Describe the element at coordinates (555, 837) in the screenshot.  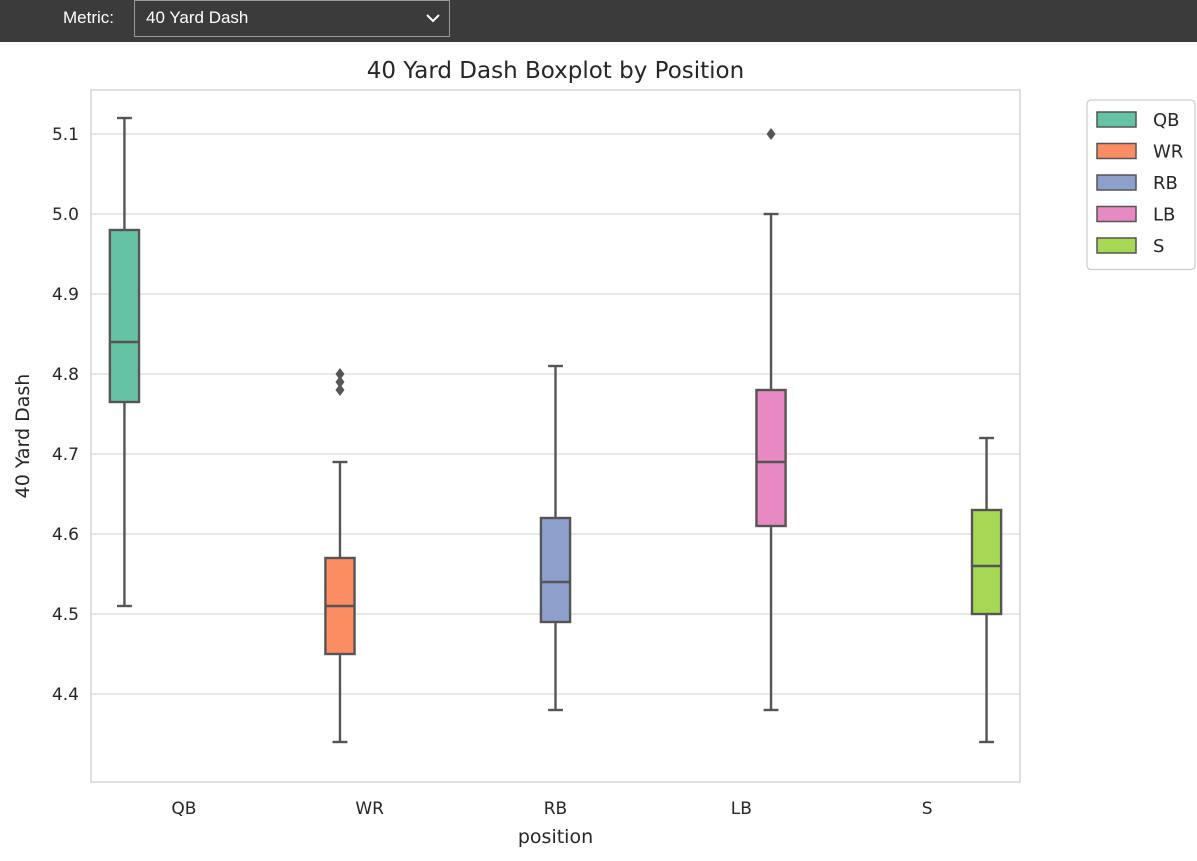
I see `x-axis-title: position` at that location.